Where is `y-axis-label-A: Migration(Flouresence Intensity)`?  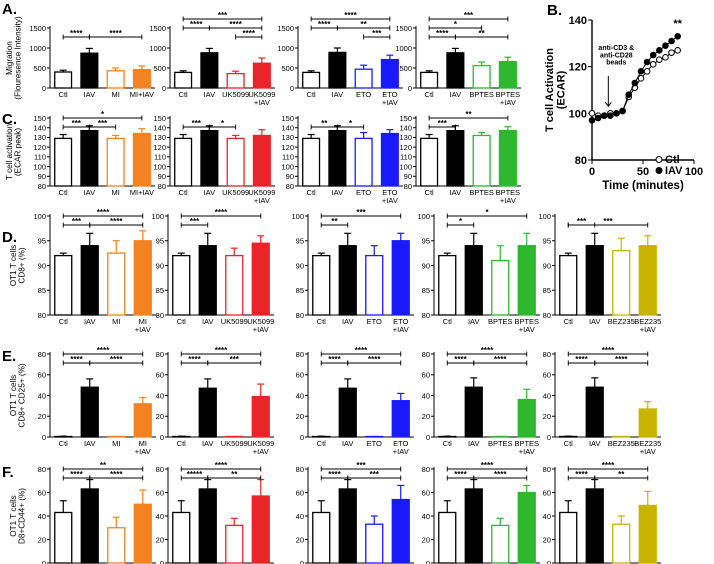
y-axis-label-A: Migration(Flouresence Intensity) is located at coordinates (14, 58).